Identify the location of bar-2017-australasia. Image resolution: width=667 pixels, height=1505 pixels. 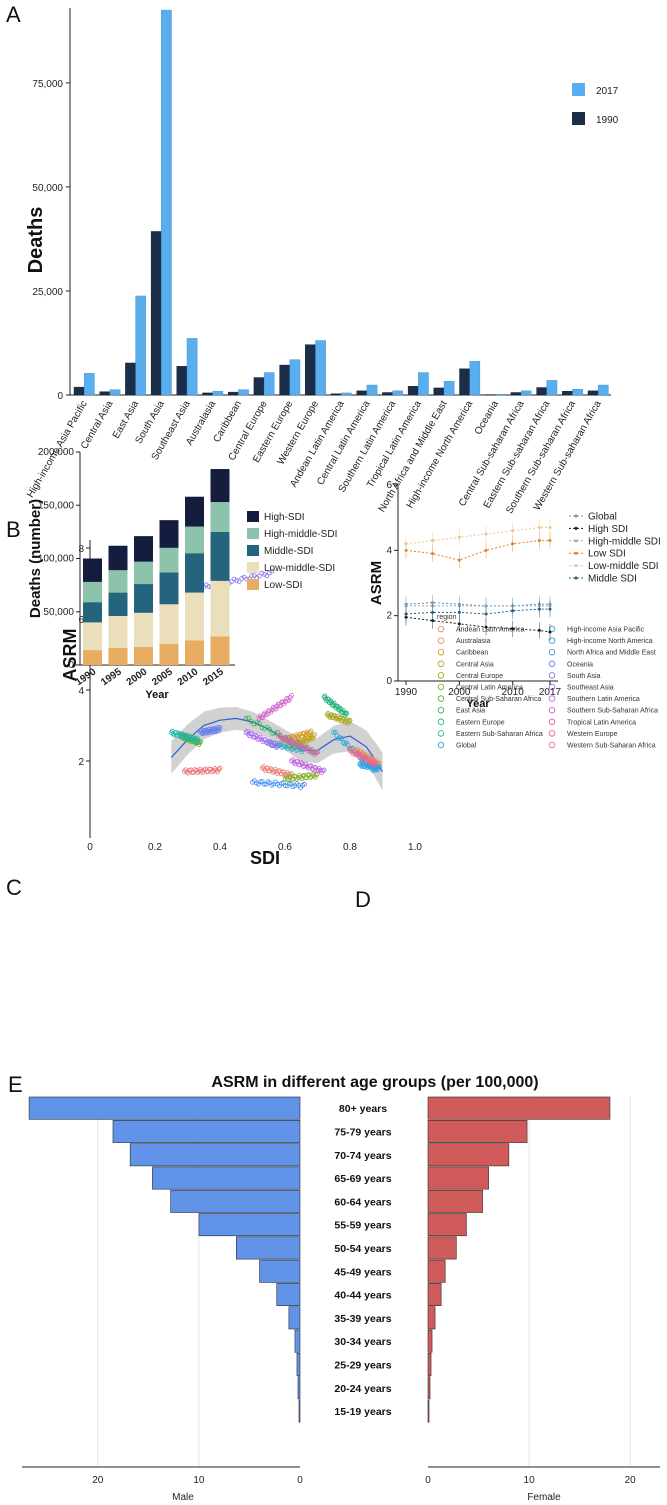
(218, 393).